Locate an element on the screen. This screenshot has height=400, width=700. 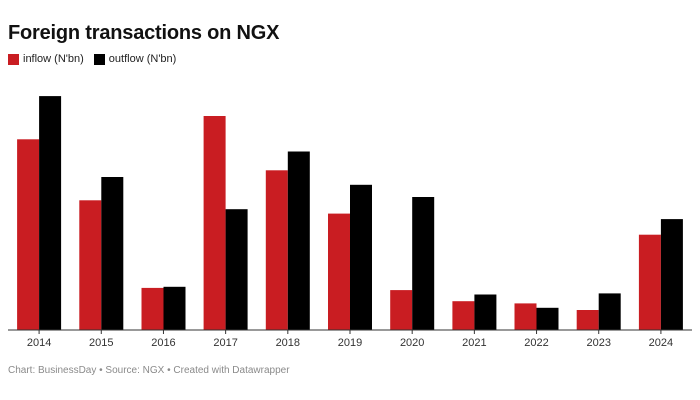
bar-outflow-2022 is located at coordinates (547, 318).